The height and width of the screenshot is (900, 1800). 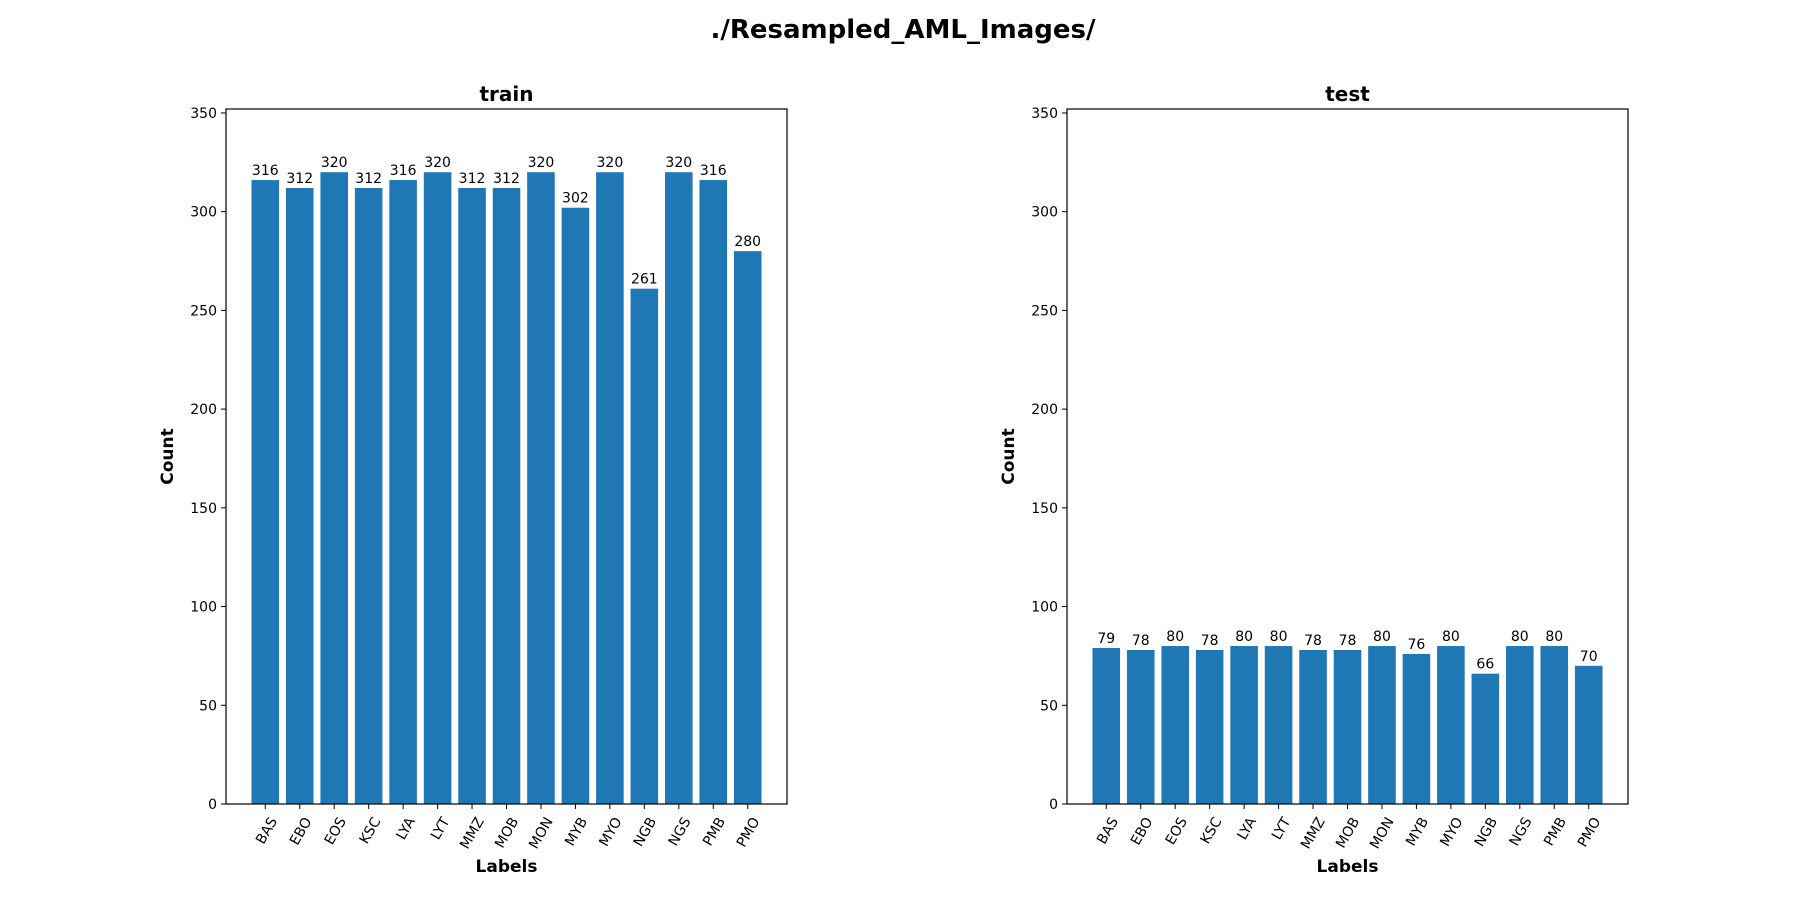 What do you see at coordinates (714, 832) in the screenshot?
I see `x-tick-label: PMB` at bounding box center [714, 832].